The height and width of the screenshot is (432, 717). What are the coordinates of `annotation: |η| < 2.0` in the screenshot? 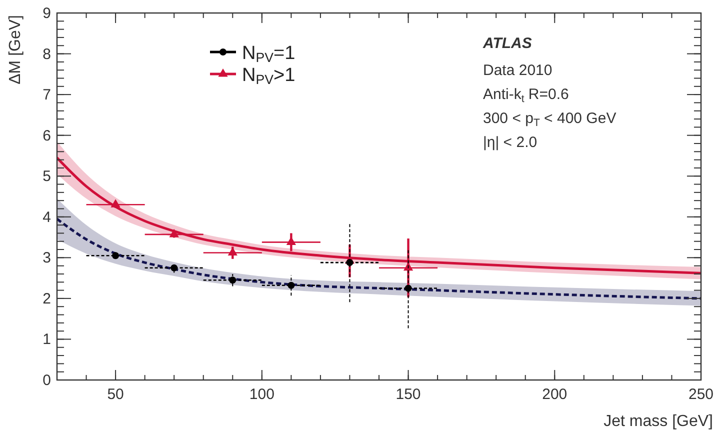 It's located at (510, 142).